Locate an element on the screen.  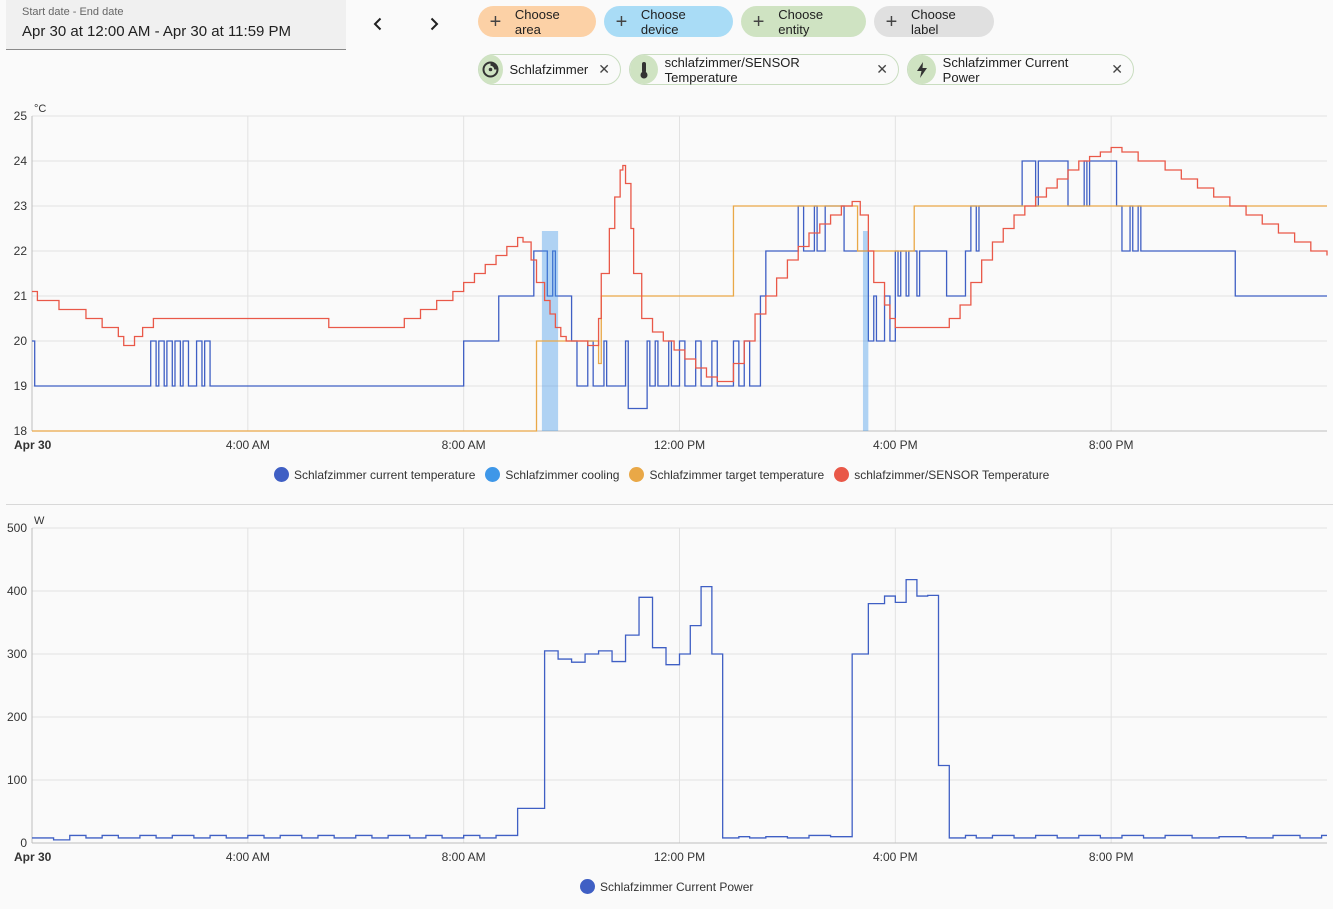
legend-label: schlafzimmer/SENSOR Temperature is located at coordinates (952, 474).